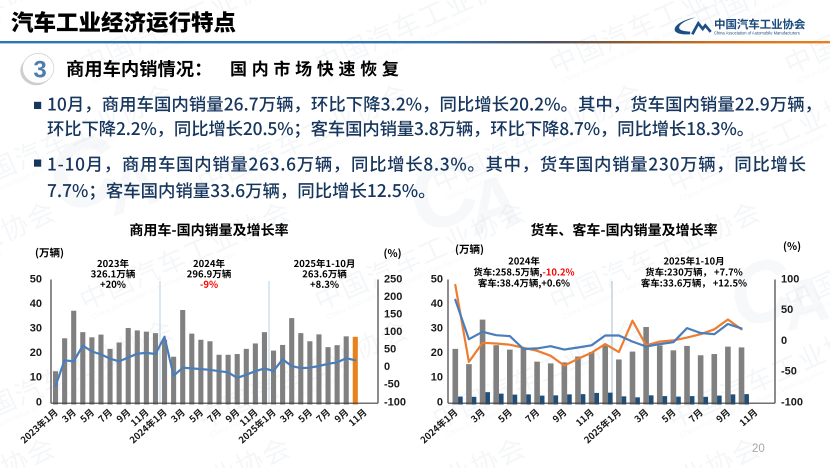  I want to click on svg-text: 3, so click(39, 70).